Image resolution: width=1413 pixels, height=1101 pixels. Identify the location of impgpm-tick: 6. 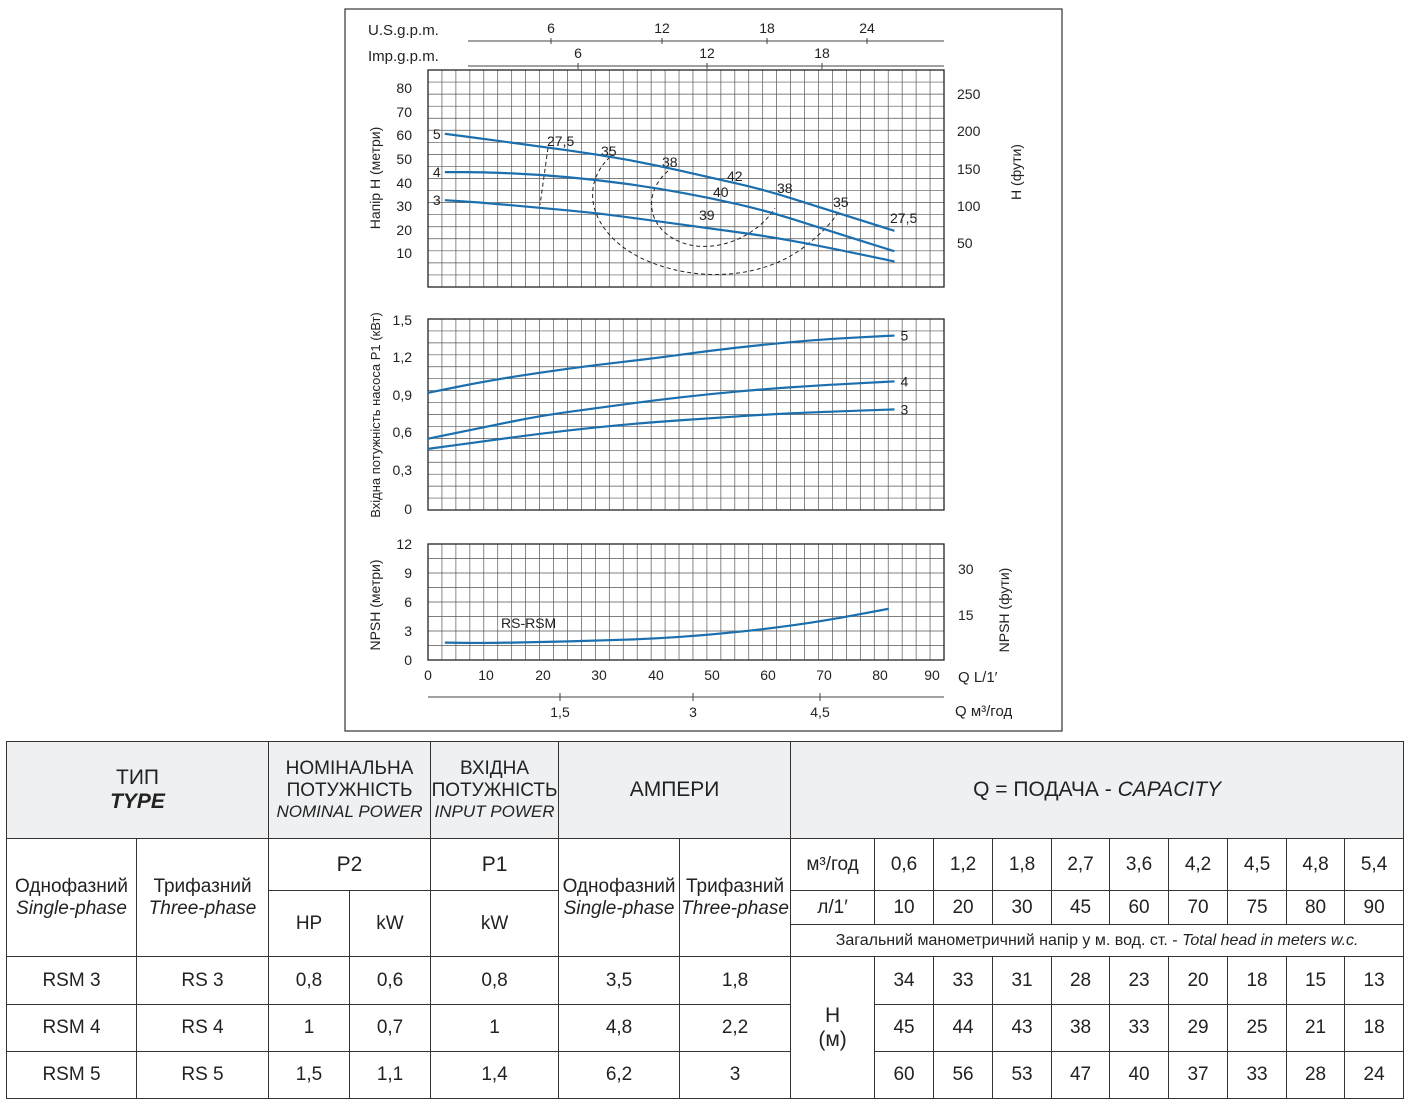
(578, 53).